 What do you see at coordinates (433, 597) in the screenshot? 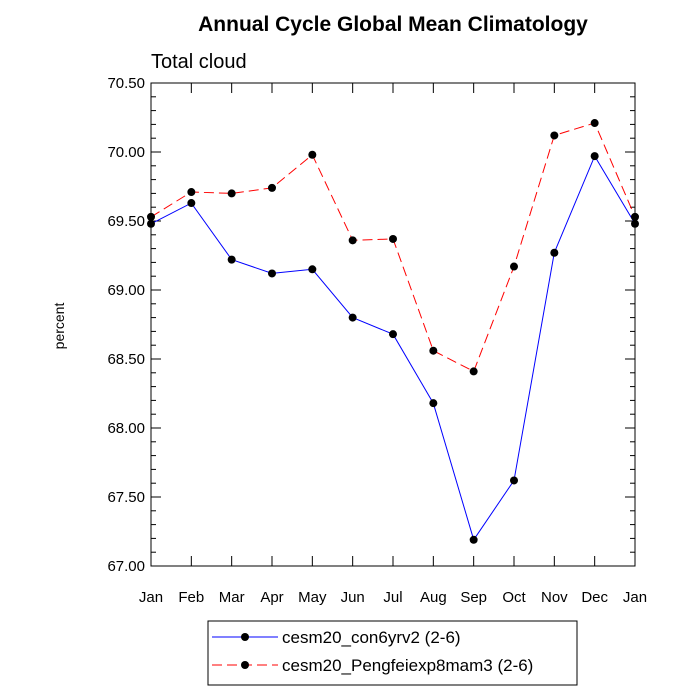
I see `x-tick-label: Aug` at bounding box center [433, 597].